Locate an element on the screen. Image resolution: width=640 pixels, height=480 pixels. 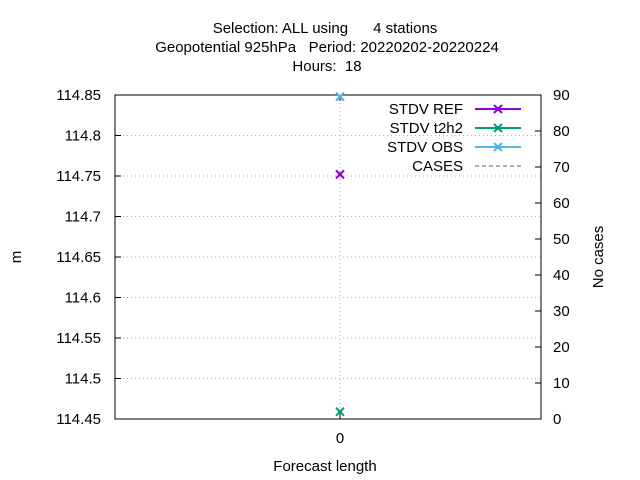
y2-tick-label: 50 is located at coordinates (561, 239).